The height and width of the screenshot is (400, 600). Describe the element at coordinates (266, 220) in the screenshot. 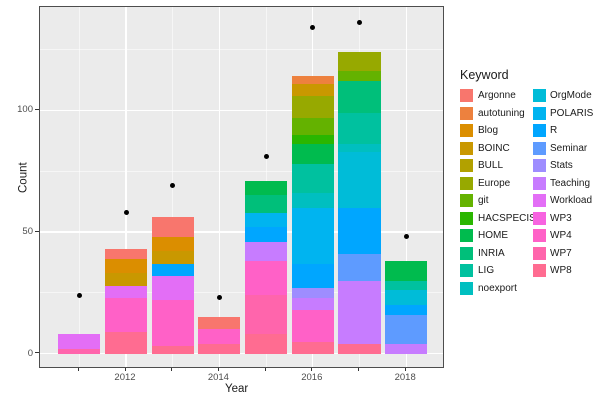

I see `bar-segment-2015-POLARIS` at that location.